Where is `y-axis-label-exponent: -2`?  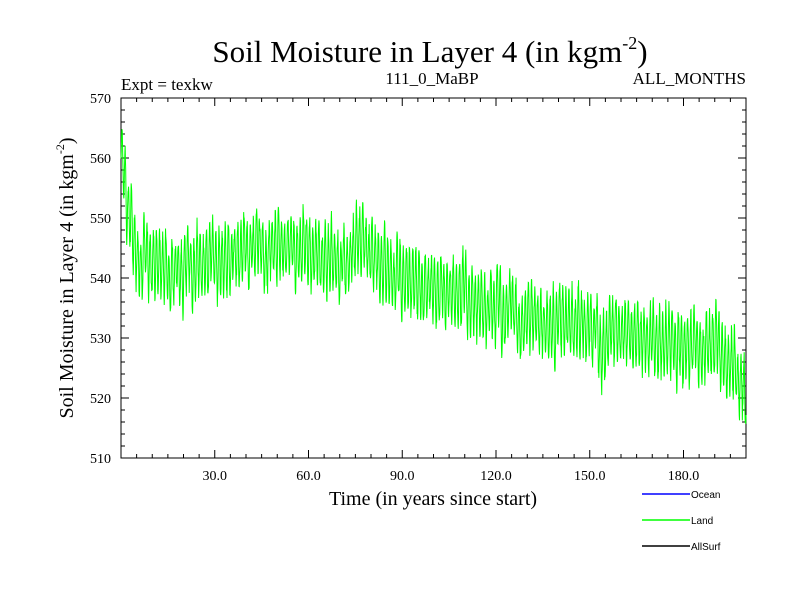
y-axis-label-exponent: -2 is located at coordinates (60, 149).